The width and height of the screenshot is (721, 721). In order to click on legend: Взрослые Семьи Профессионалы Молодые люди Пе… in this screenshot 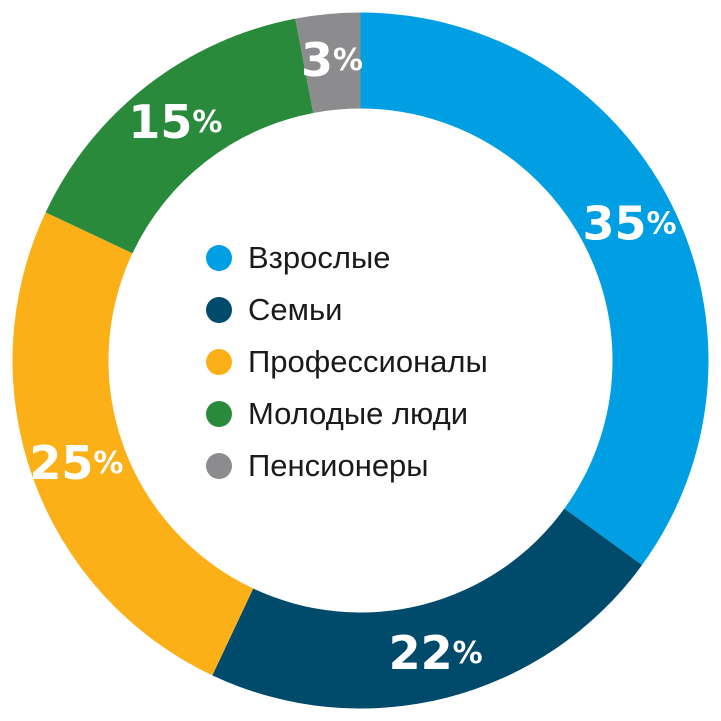, I will do `click(347, 362)`.